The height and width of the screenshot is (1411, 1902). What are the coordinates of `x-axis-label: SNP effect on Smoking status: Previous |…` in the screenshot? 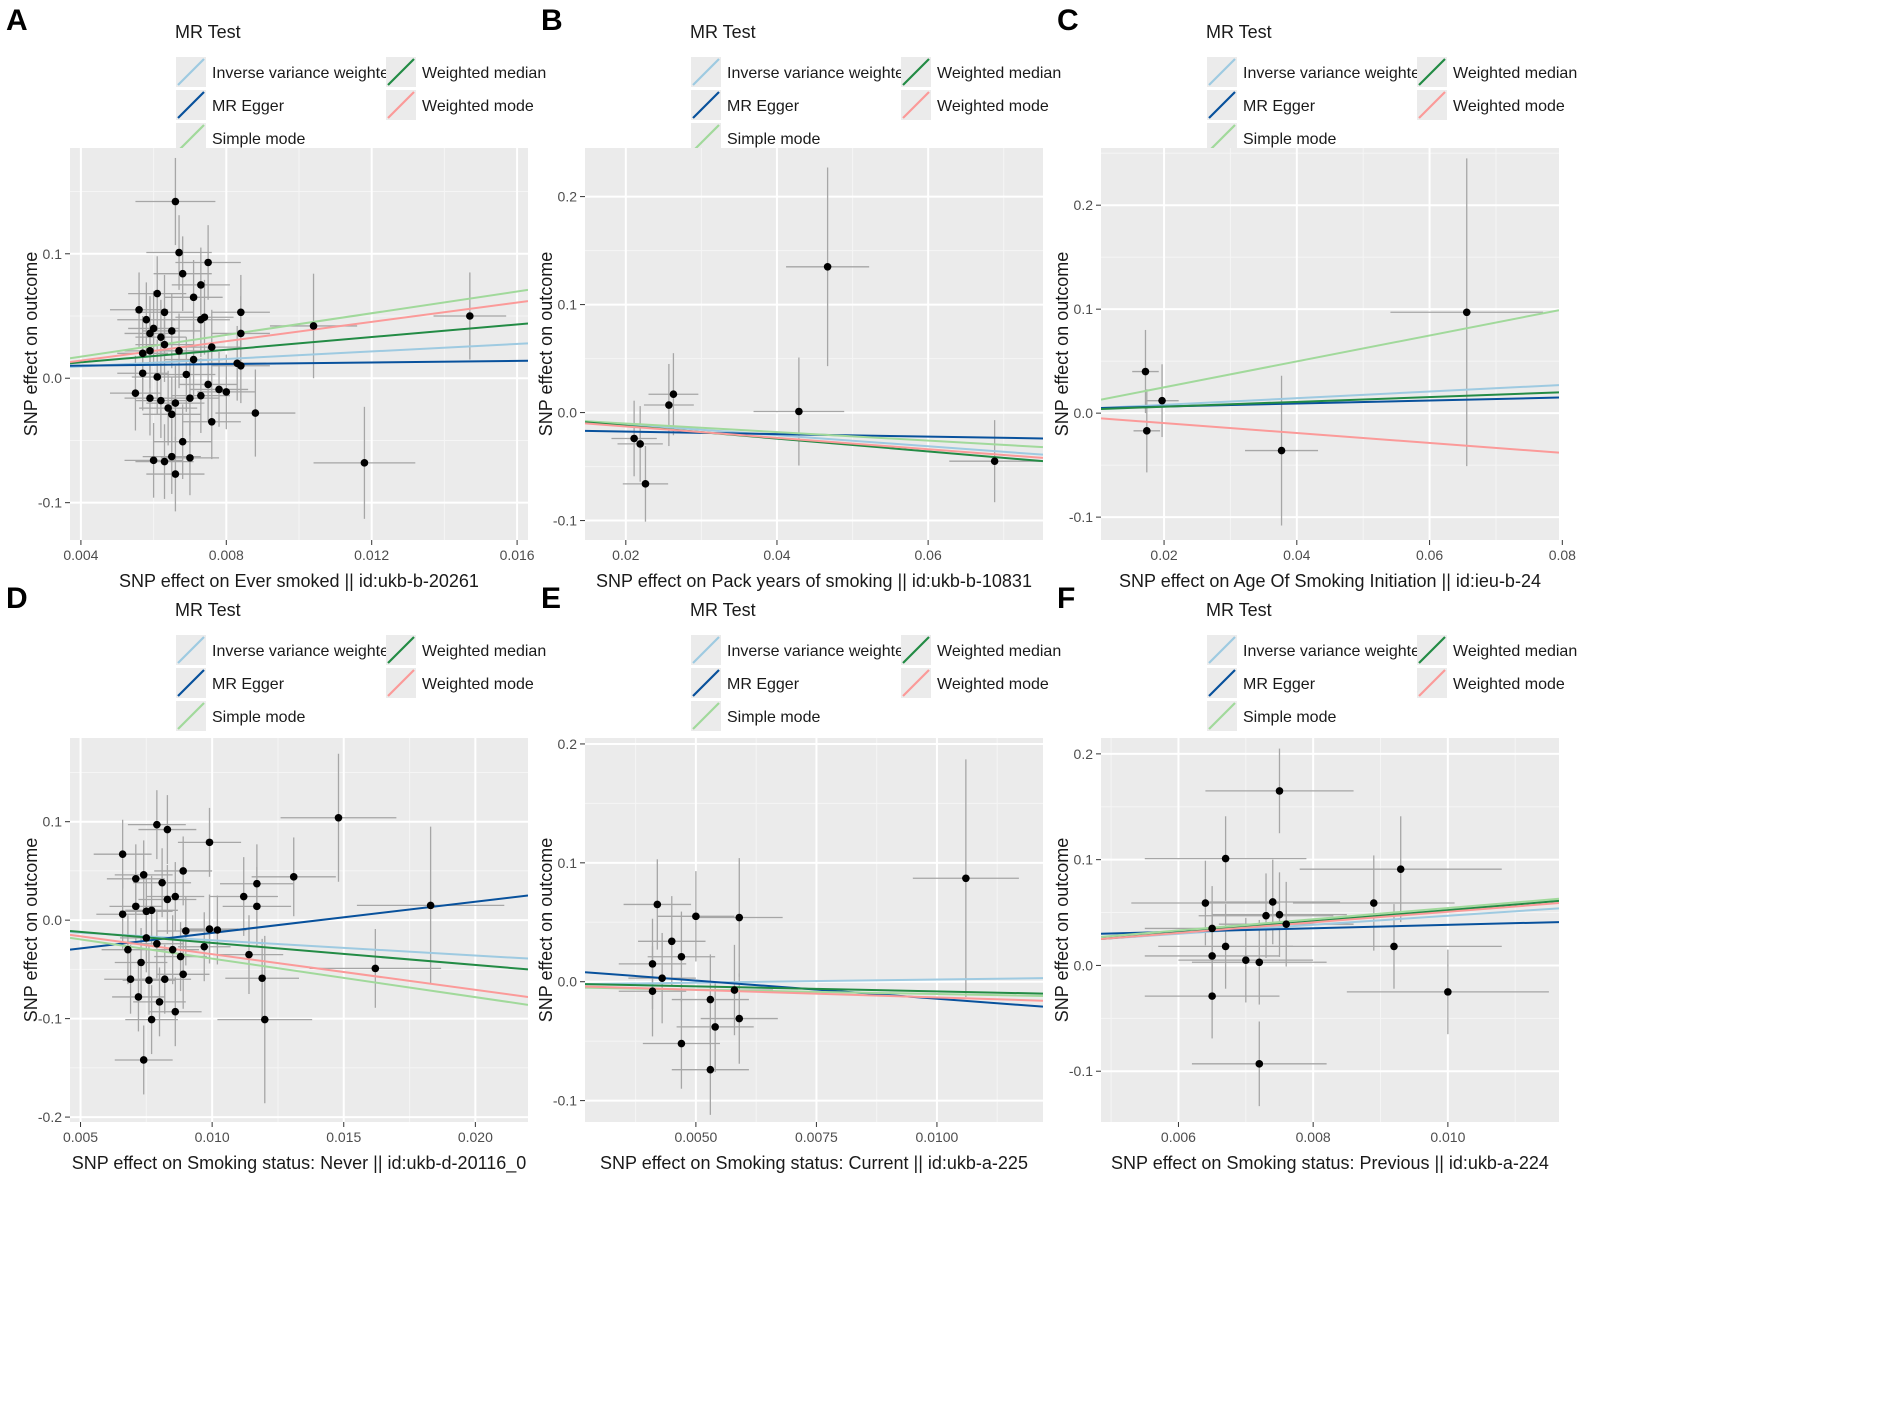 It's located at (1330, 1163).